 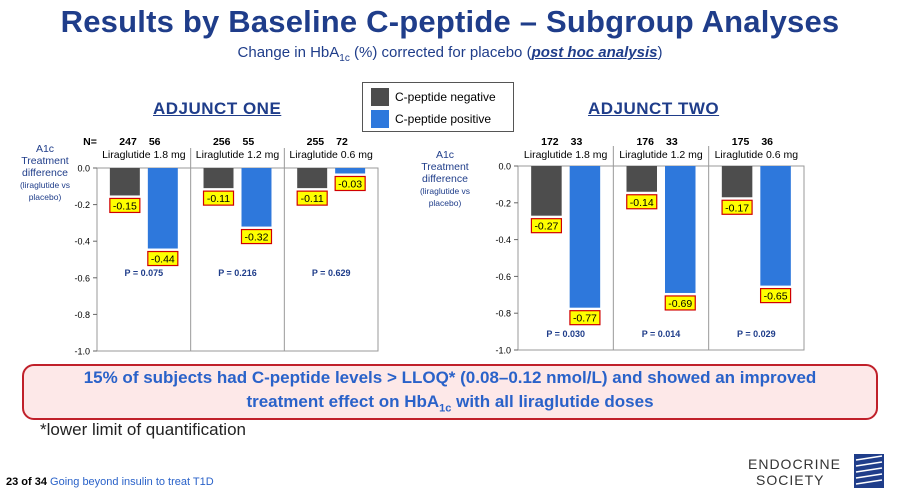 What do you see at coordinates (660, 52) in the screenshot?
I see `subtitle-suffix: )` at bounding box center [660, 52].